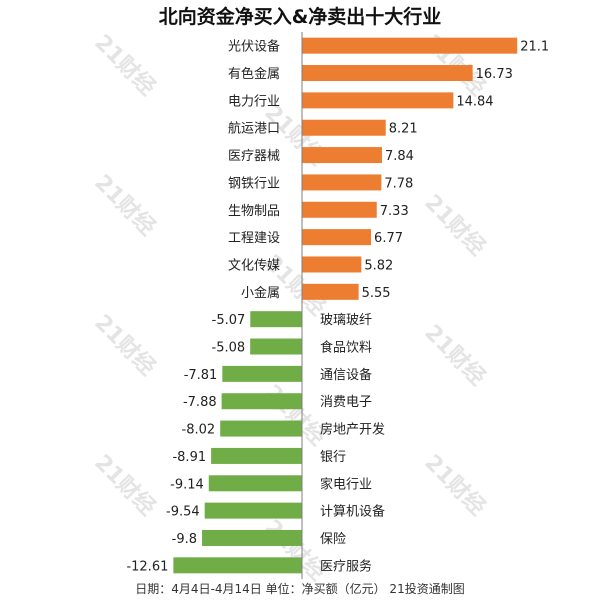  I want to click on value-label: 7.33, so click(394, 211).